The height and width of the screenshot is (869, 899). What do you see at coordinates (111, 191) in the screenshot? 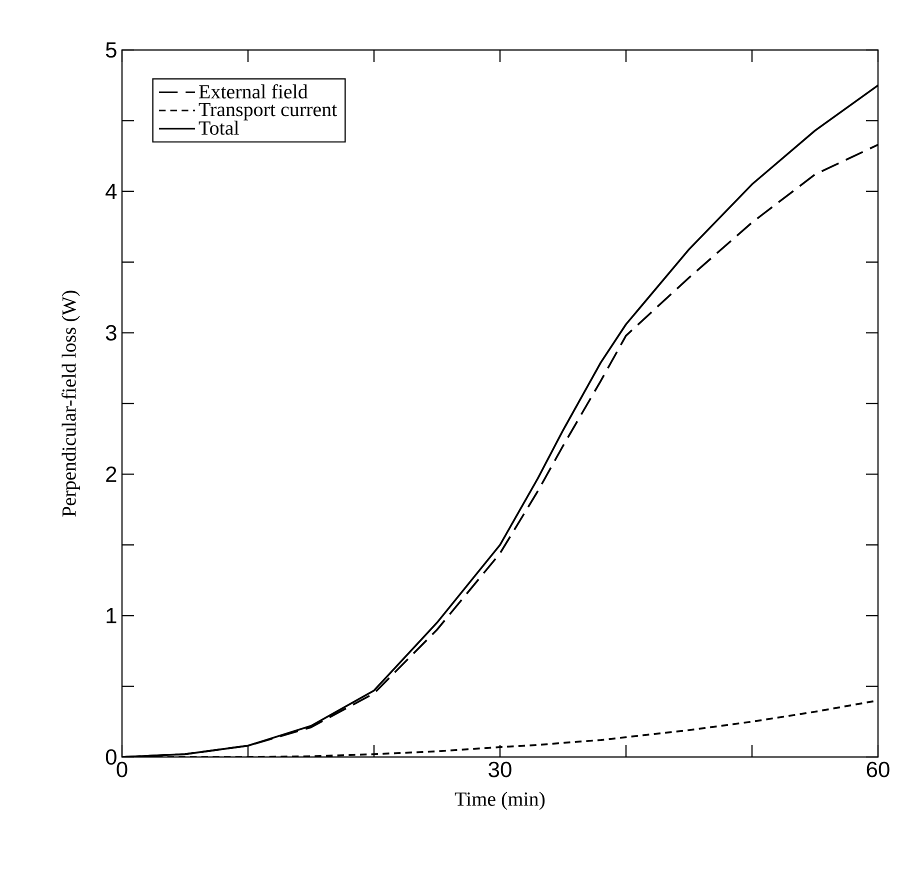
I see `y-tick-label: 4` at bounding box center [111, 191].